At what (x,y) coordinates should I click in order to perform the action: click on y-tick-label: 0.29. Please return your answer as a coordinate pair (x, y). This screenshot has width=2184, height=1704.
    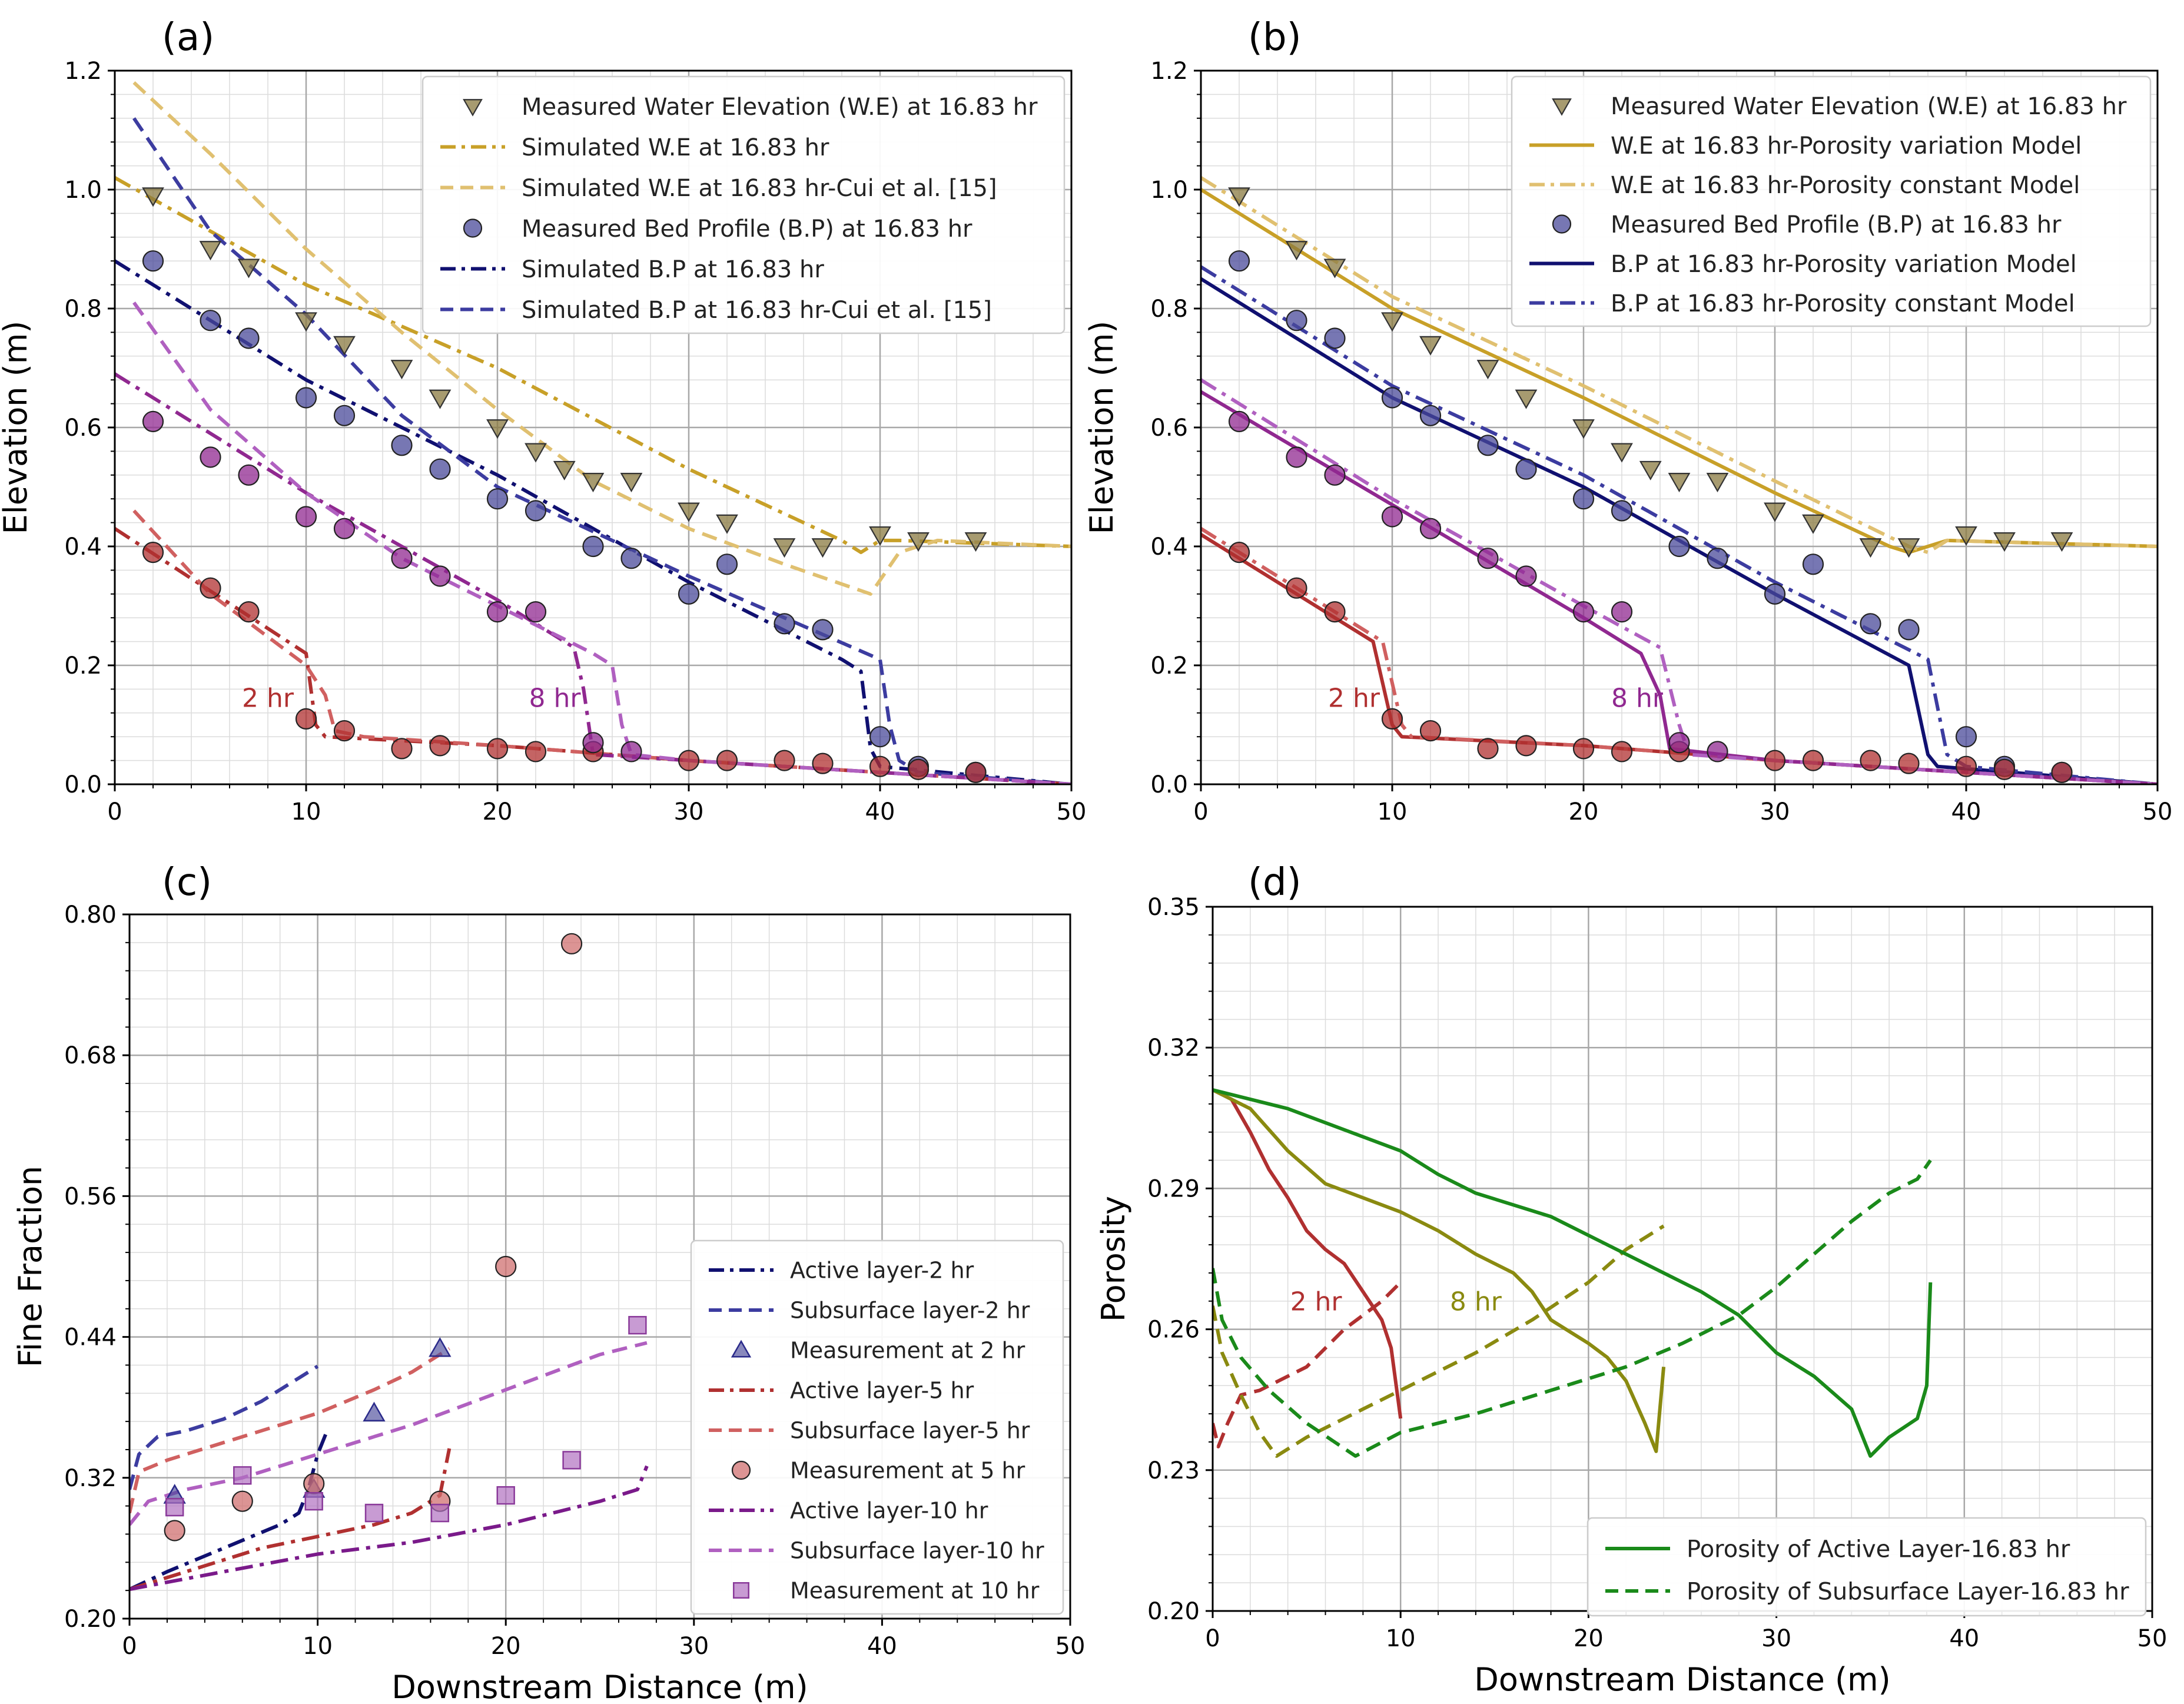
    Looking at the image, I should click on (1173, 1188).